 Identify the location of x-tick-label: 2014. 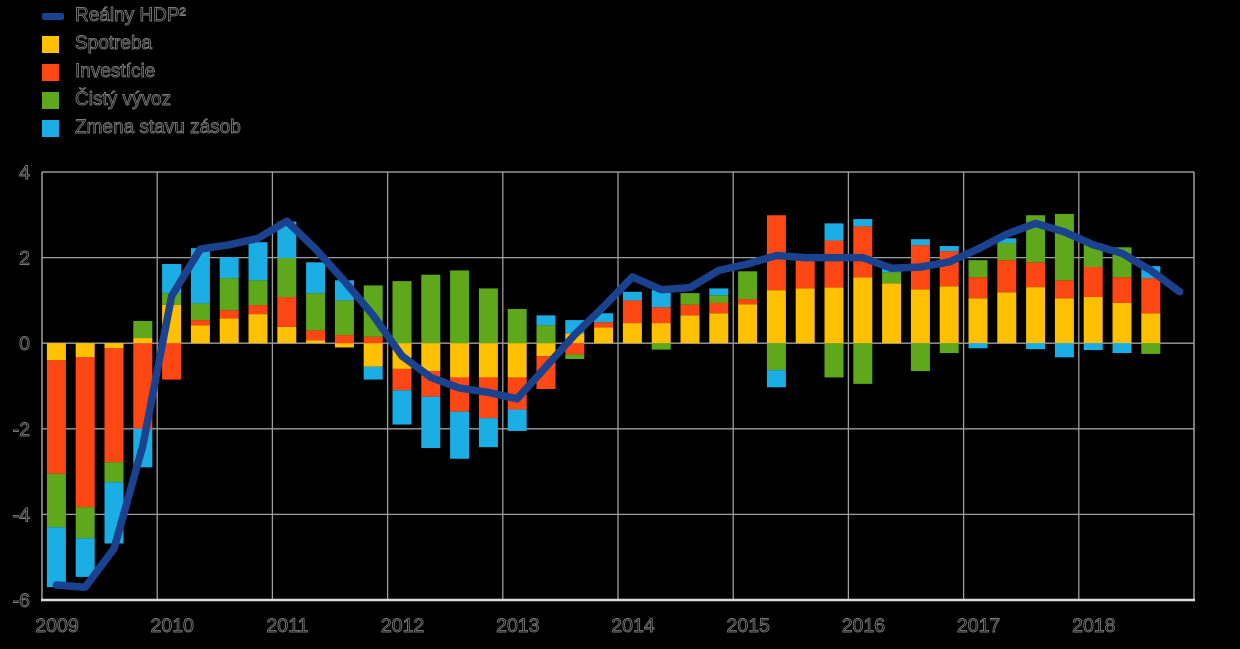
(633, 626).